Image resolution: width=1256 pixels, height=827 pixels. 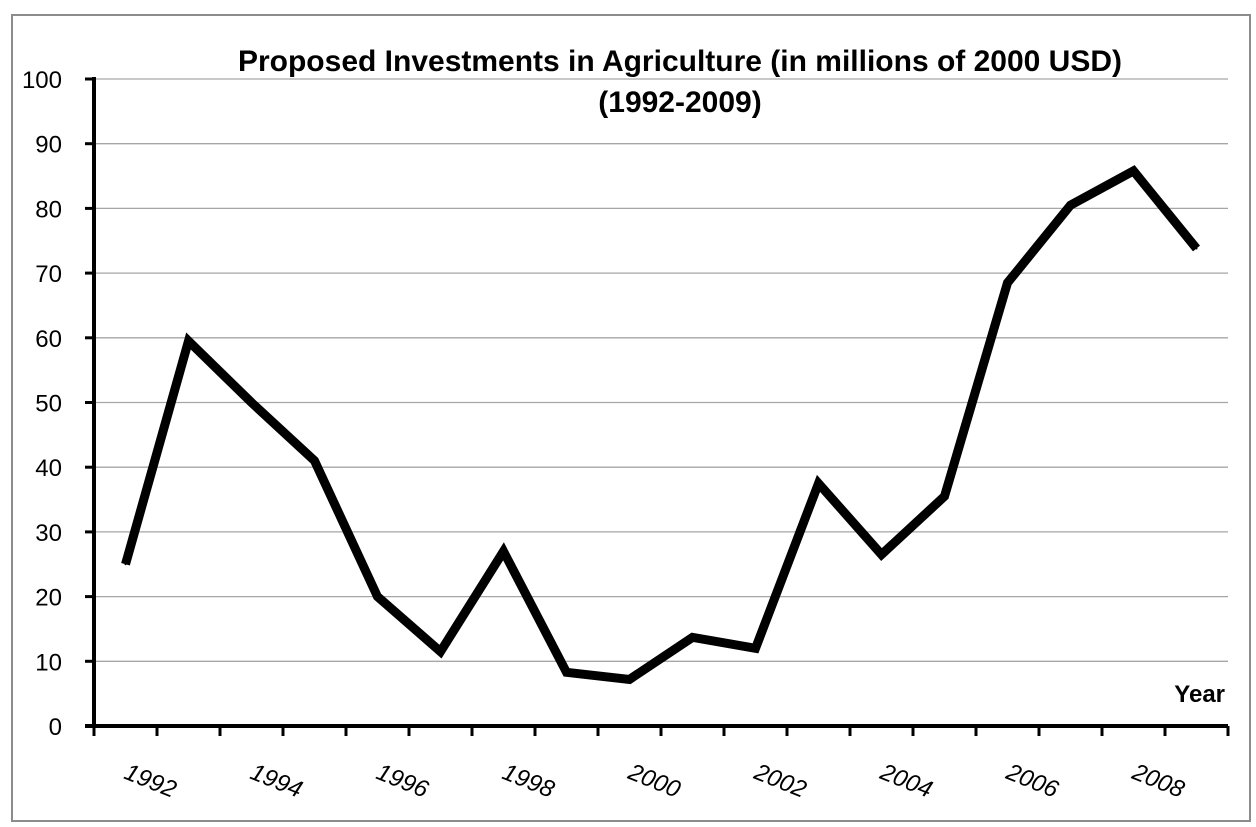 What do you see at coordinates (1032, 781) in the screenshot?
I see `x-tick-label: 2006` at bounding box center [1032, 781].